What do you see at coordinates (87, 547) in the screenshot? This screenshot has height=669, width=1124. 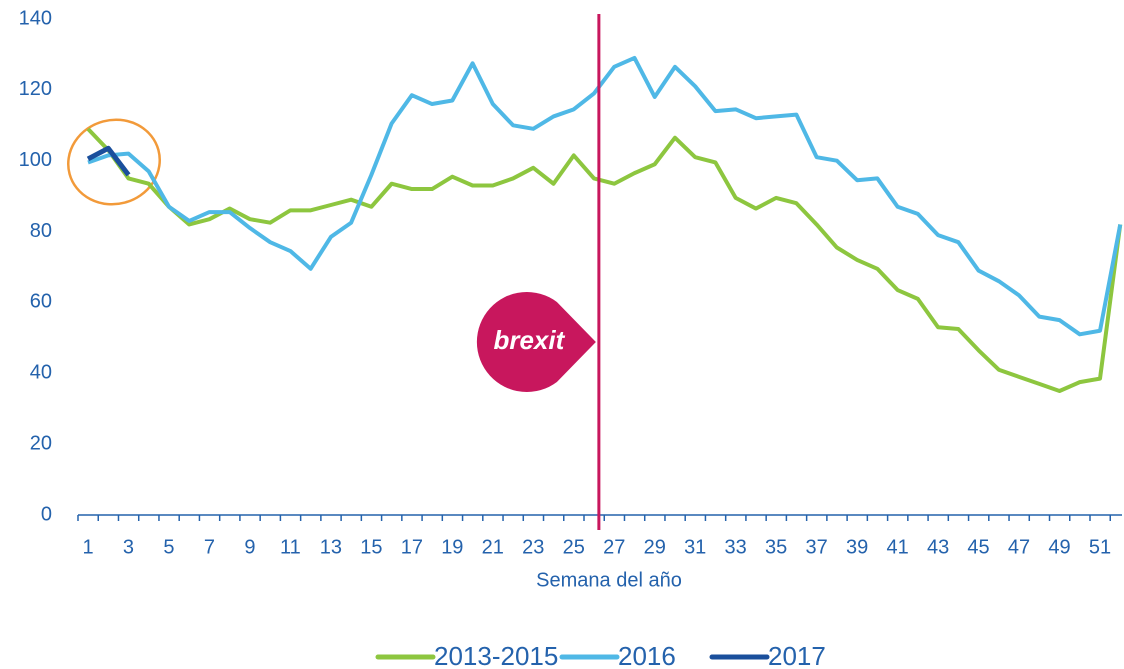 I see `x-tick-label: 1` at bounding box center [87, 547].